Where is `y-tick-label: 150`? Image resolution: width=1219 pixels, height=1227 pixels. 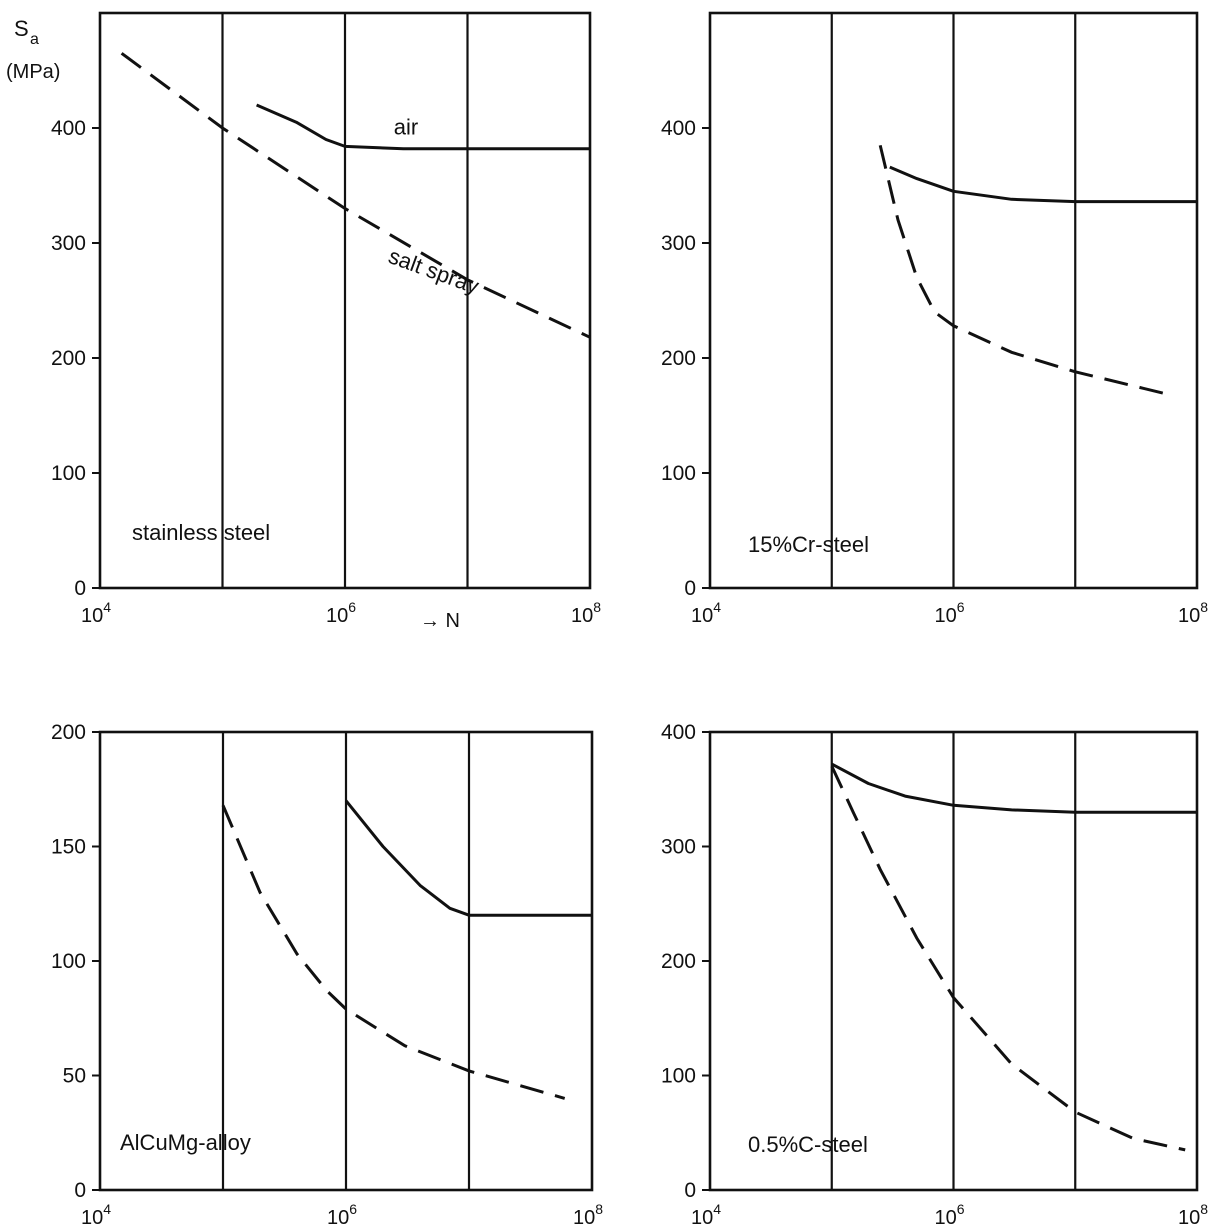
y-tick-label: 150 is located at coordinates (68, 847).